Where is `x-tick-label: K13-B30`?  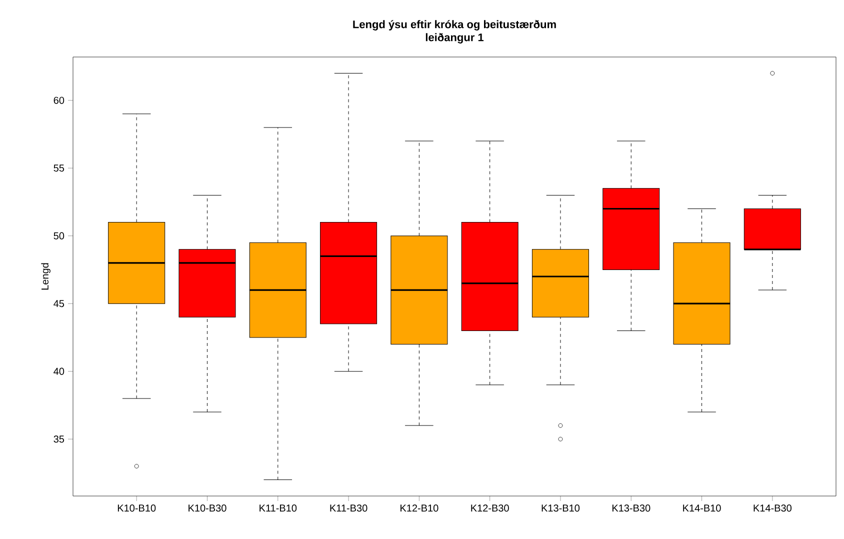
x-tick-label: K13-B30 is located at coordinates (631, 508).